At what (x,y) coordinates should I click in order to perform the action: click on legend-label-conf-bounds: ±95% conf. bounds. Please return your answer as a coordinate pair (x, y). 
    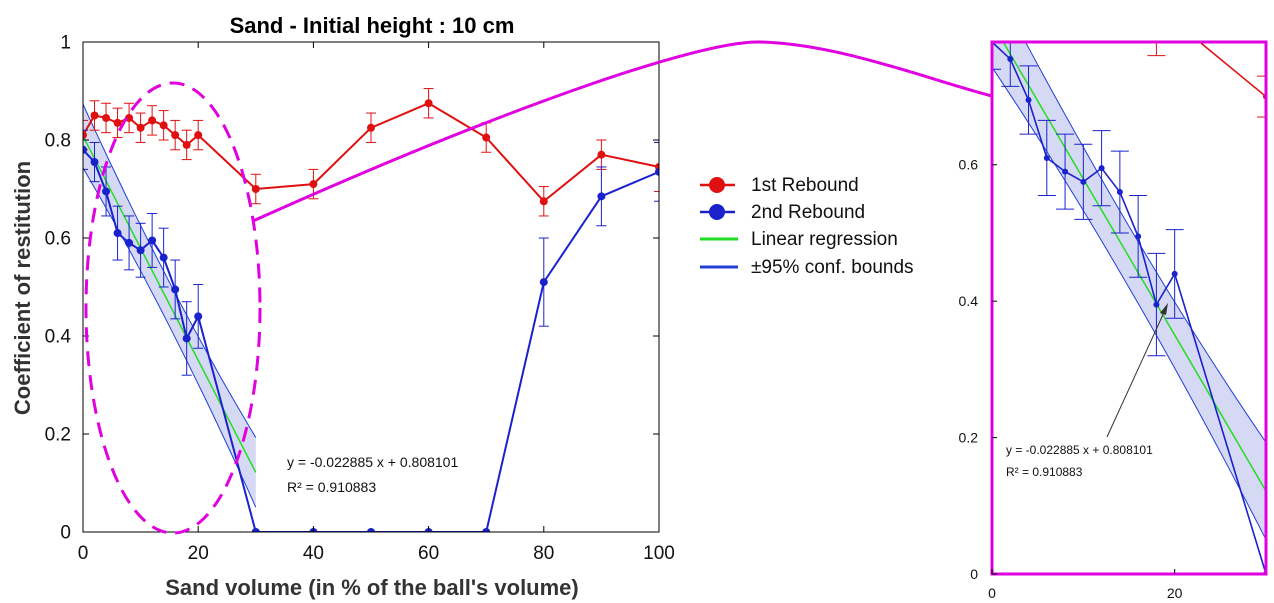
    Looking at the image, I should click on (832, 267).